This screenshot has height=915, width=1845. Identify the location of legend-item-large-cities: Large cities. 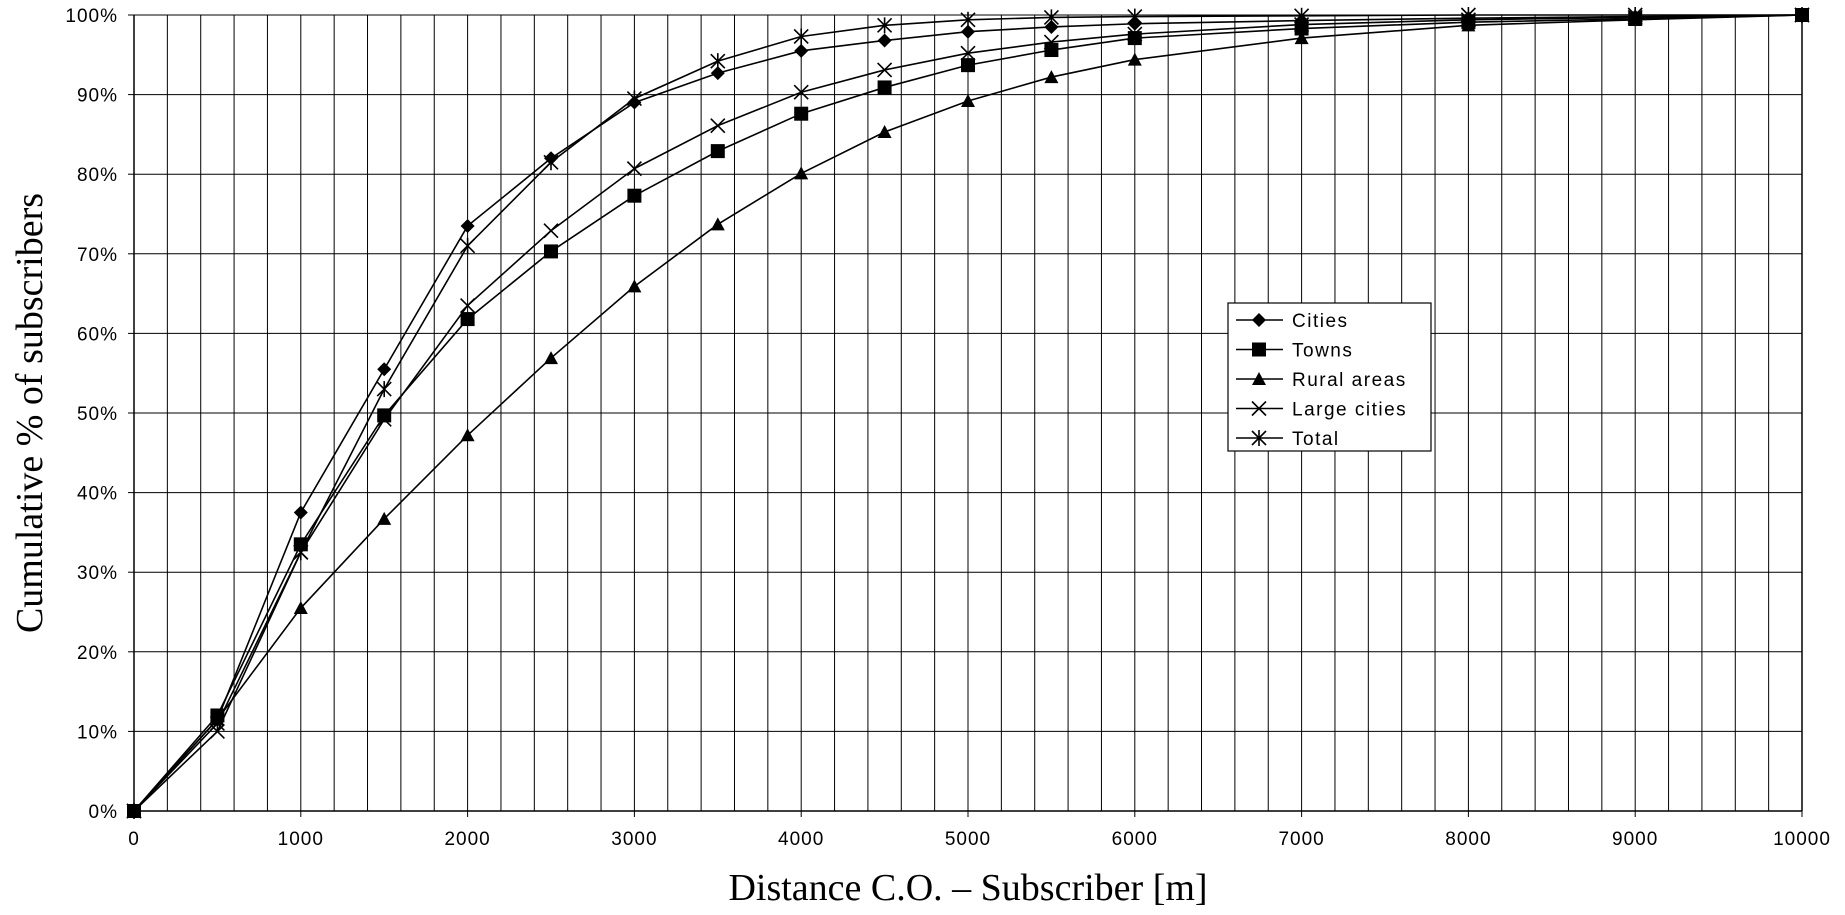
(1321, 410).